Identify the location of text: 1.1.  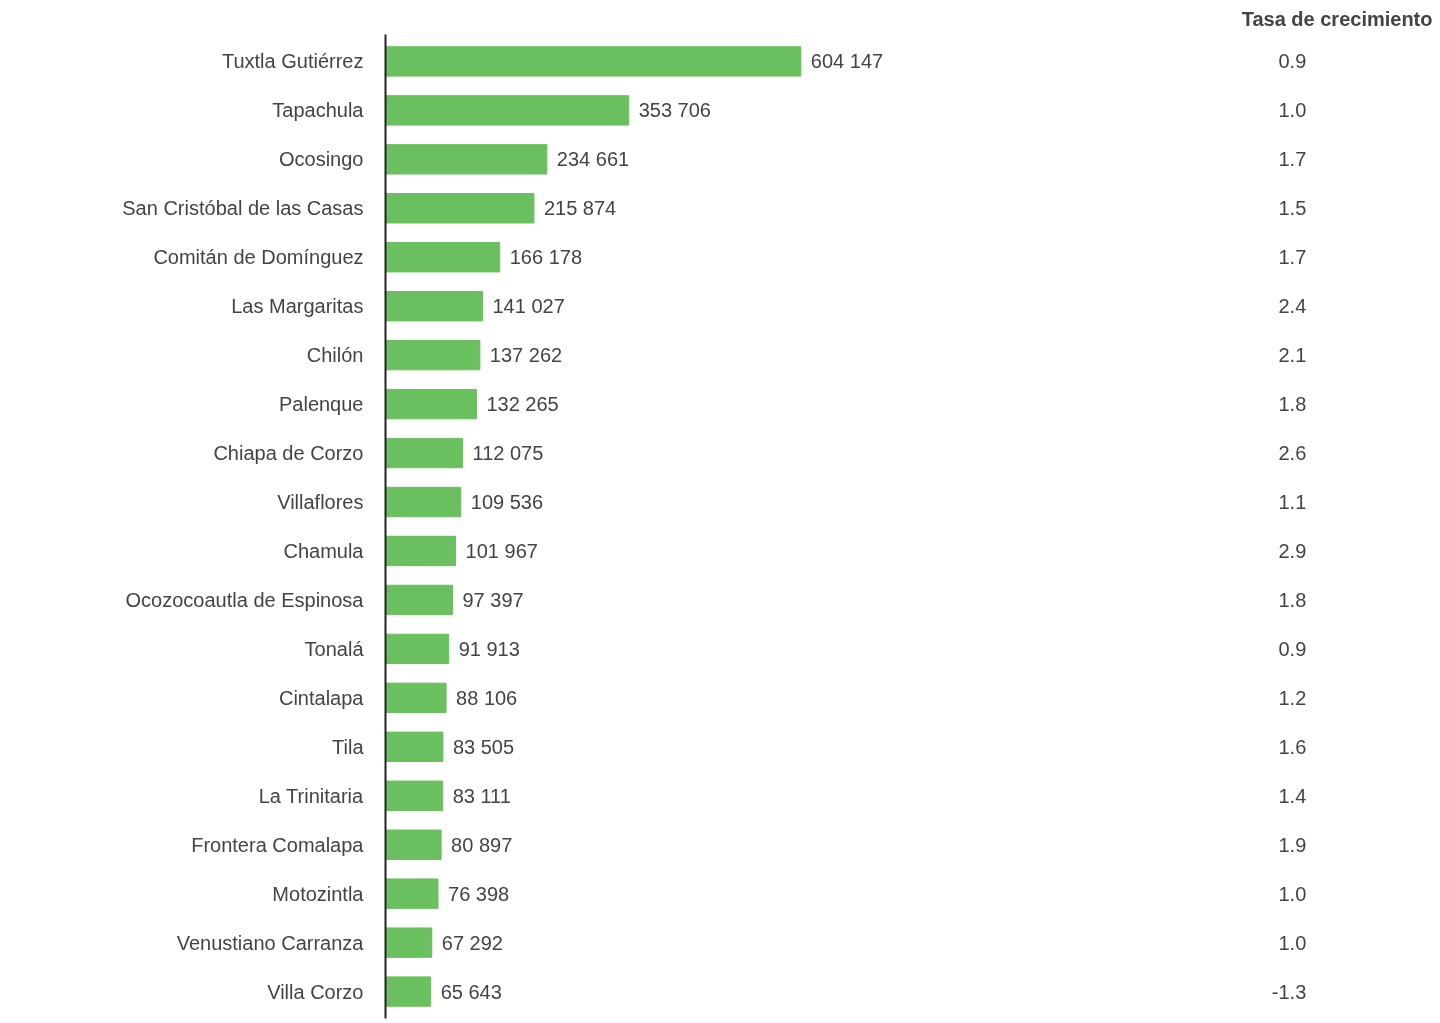
(1292, 502).